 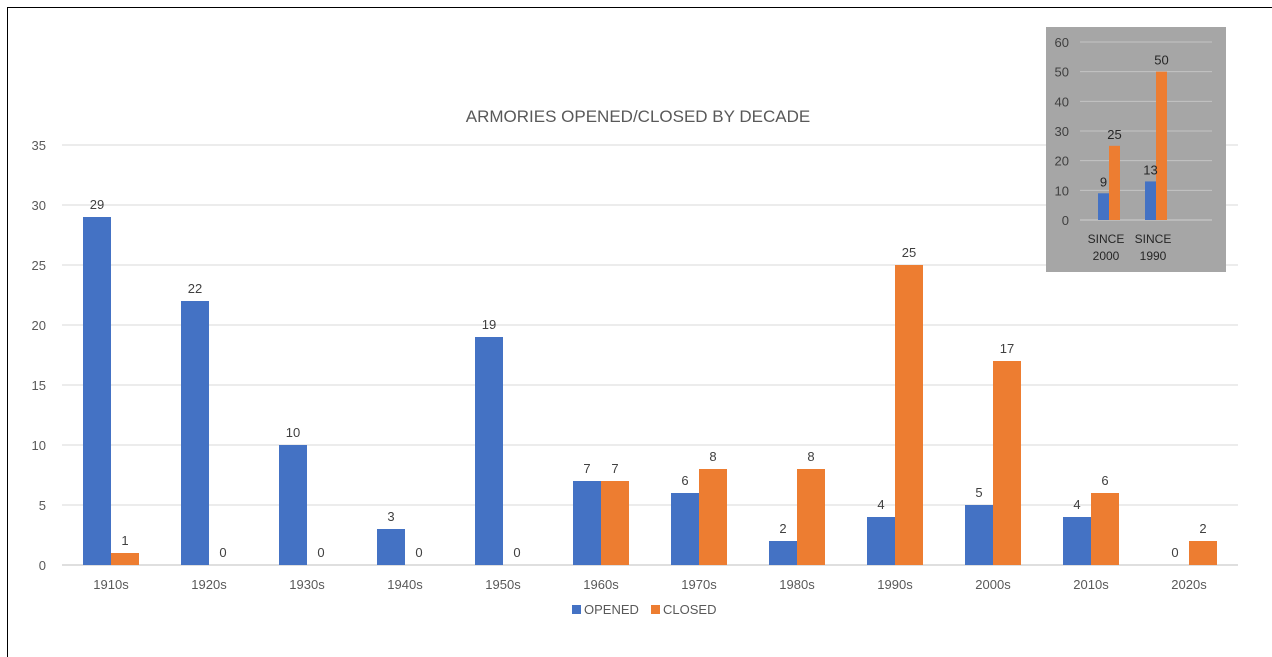 I want to click on x-tick-label: 1920s, so click(x=209, y=584).